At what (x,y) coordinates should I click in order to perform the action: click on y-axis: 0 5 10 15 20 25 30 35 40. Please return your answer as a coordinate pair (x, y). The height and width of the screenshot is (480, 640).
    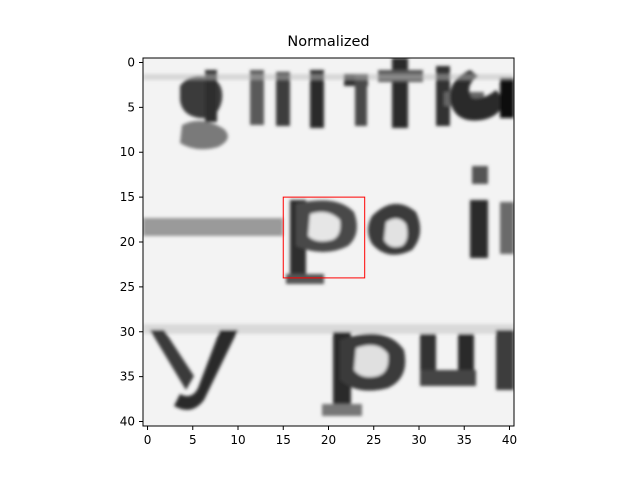
    Looking at the image, I should click on (131, 242).